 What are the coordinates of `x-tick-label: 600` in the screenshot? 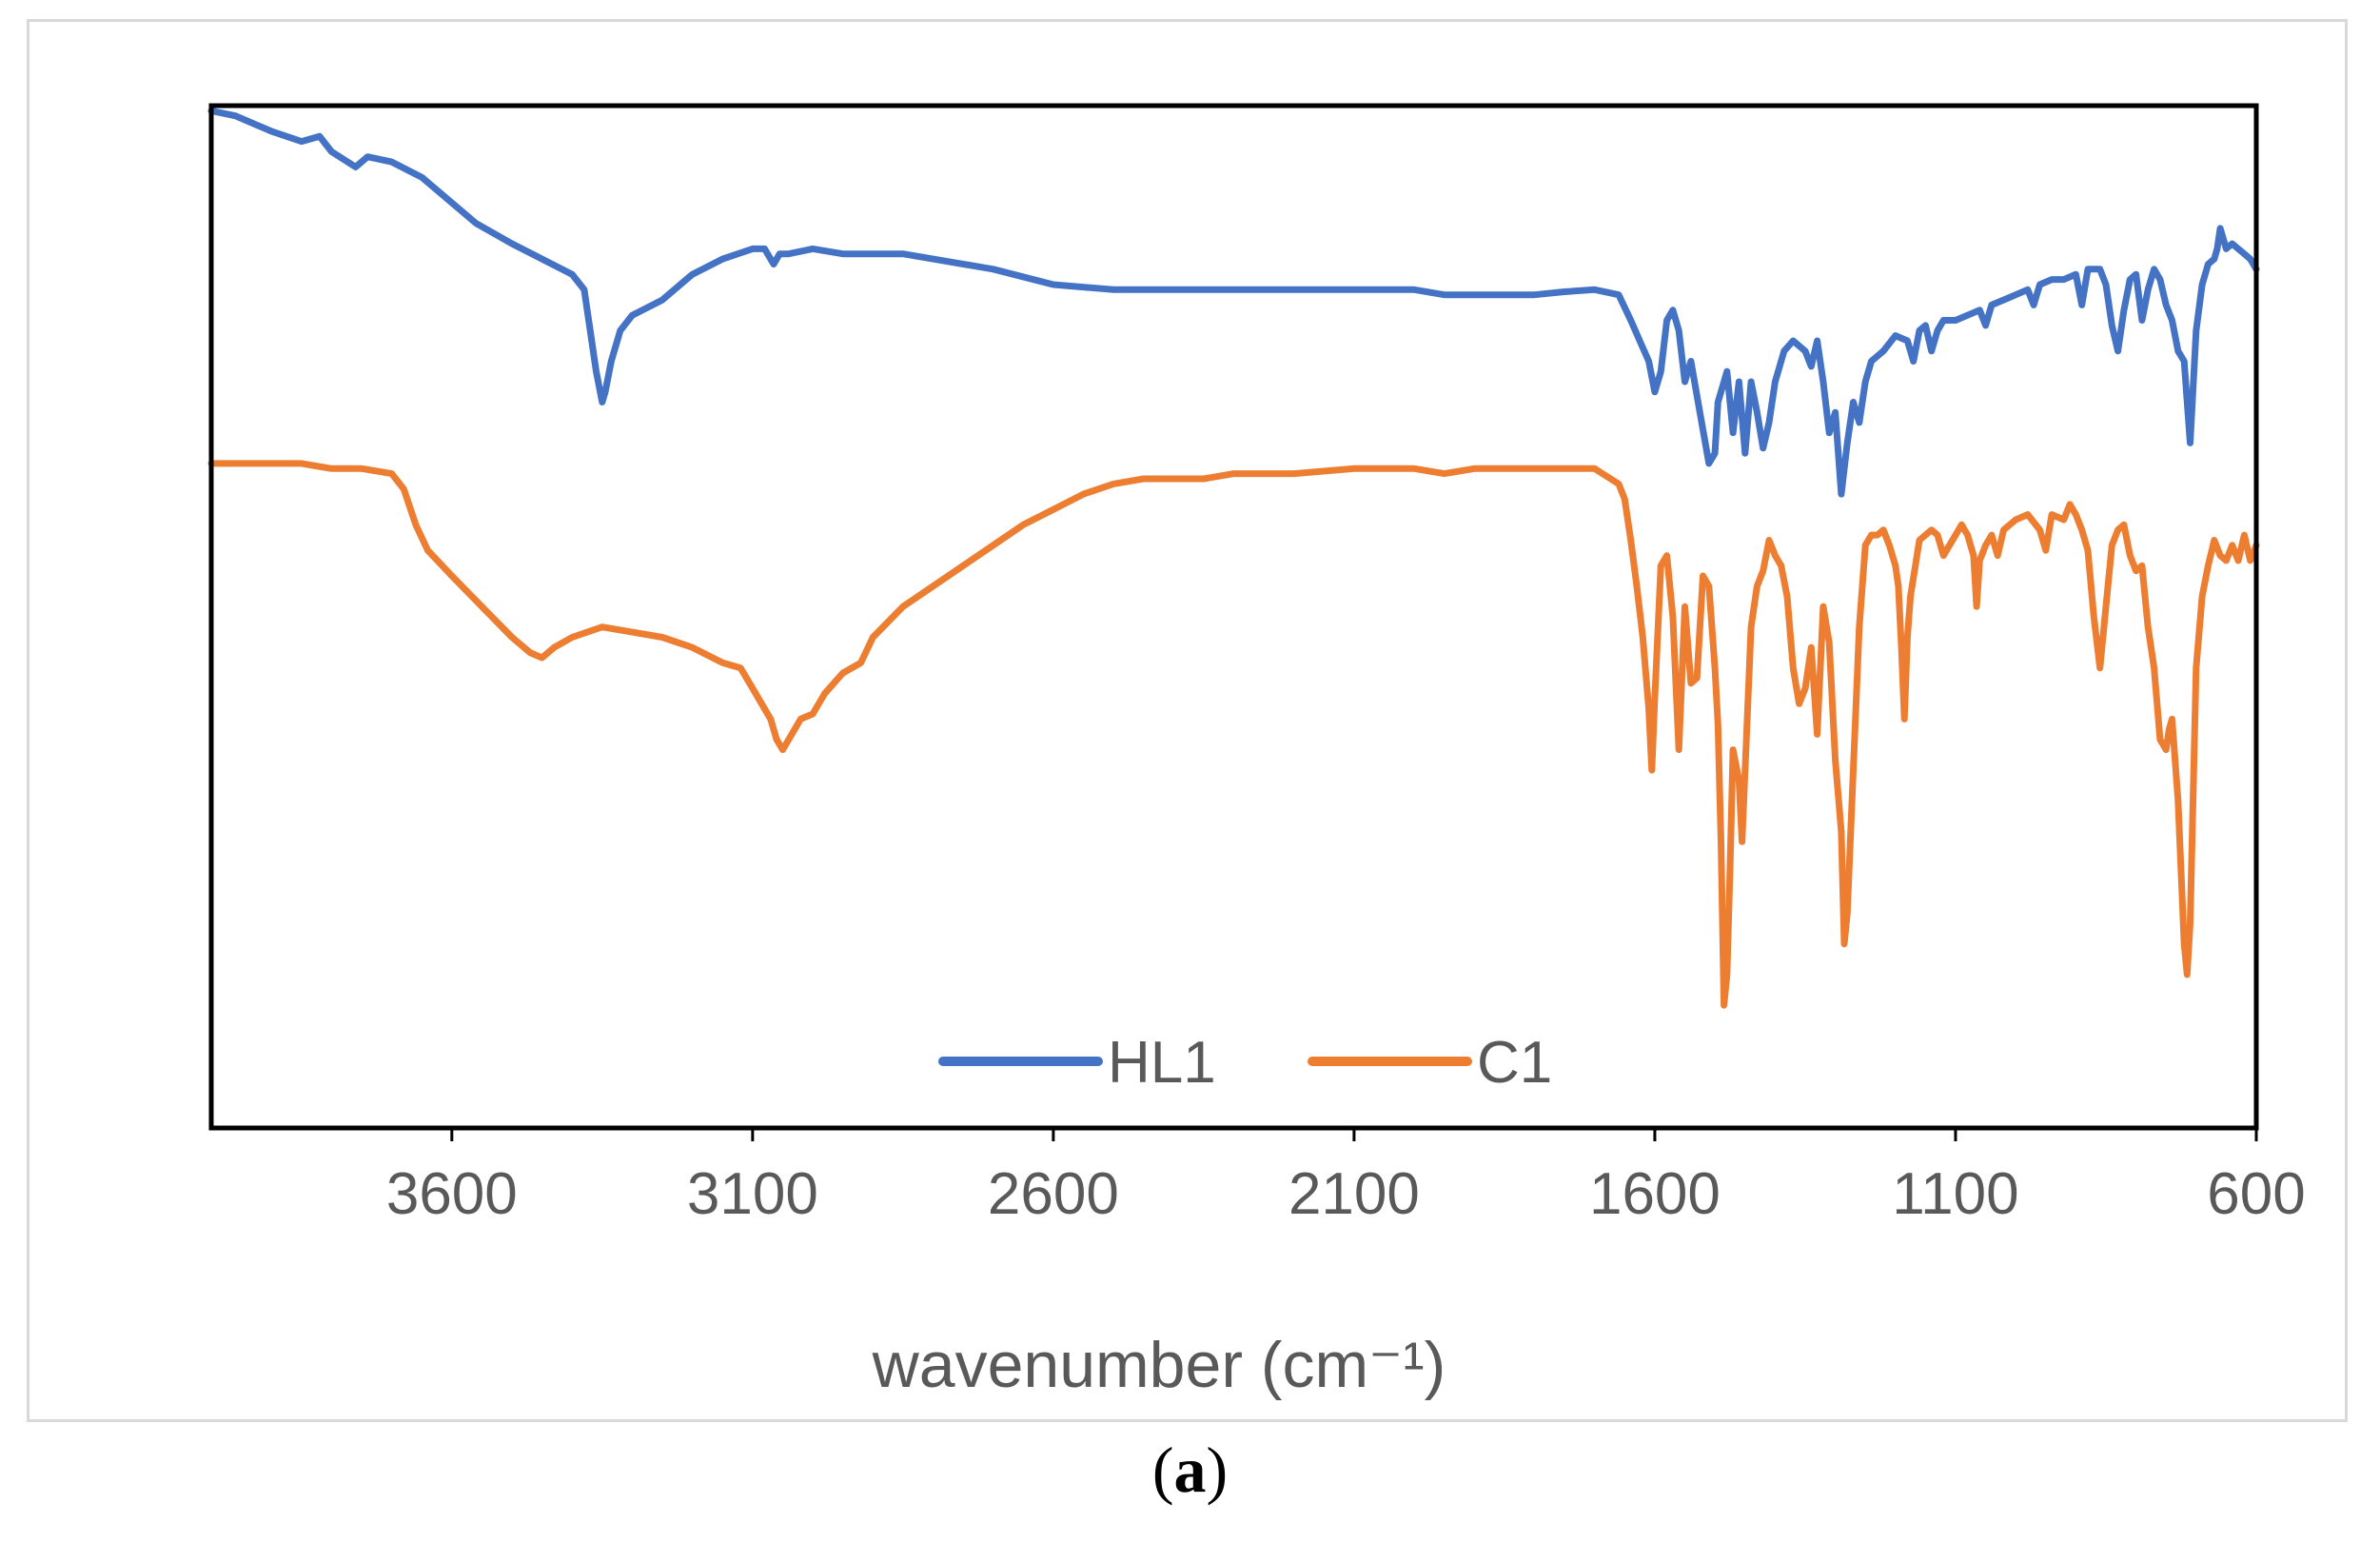 It's located at (2256, 1194).